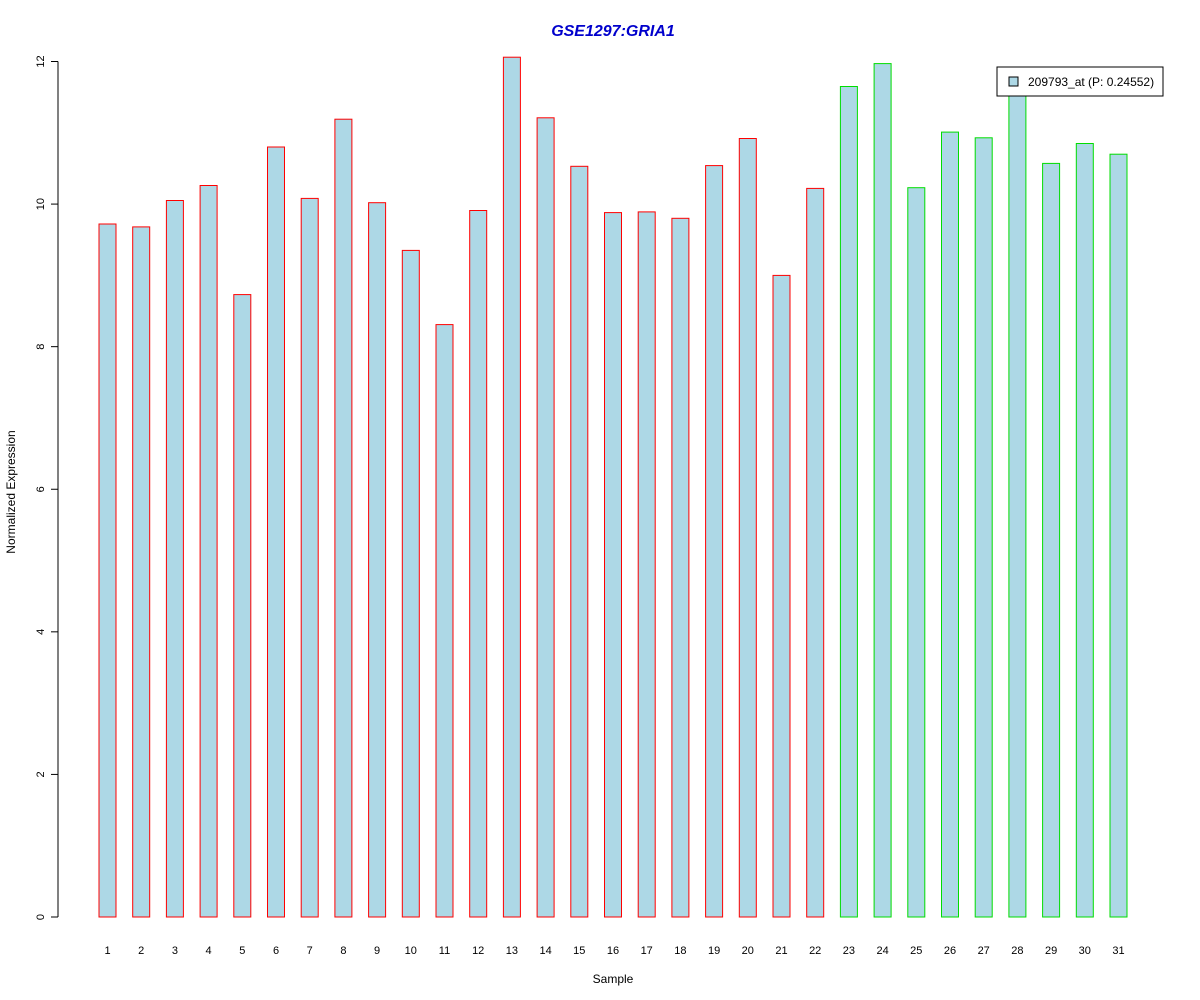 Image resolution: width=1200 pixels, height=1000 pixels. Describe the element at coordinates (209, 951) in the screenshot. I see `x-tick-label: 4` at that location.